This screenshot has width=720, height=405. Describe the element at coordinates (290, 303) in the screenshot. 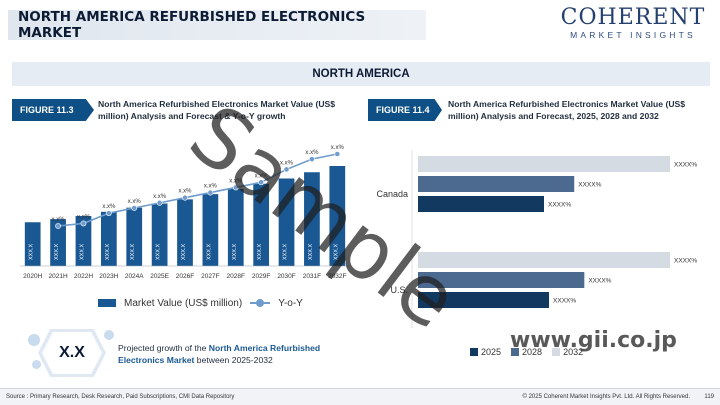

I see `legend-line-label: Y-o-Y` at that location.